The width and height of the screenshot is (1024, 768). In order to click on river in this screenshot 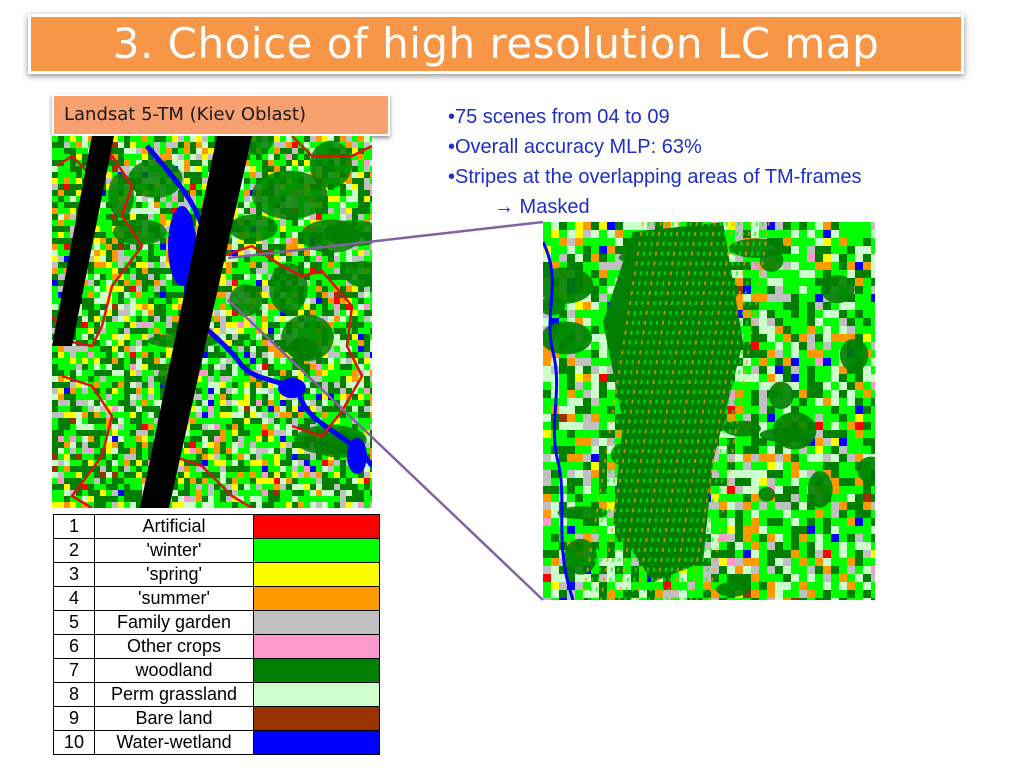, I will do `click(559, 420)`.